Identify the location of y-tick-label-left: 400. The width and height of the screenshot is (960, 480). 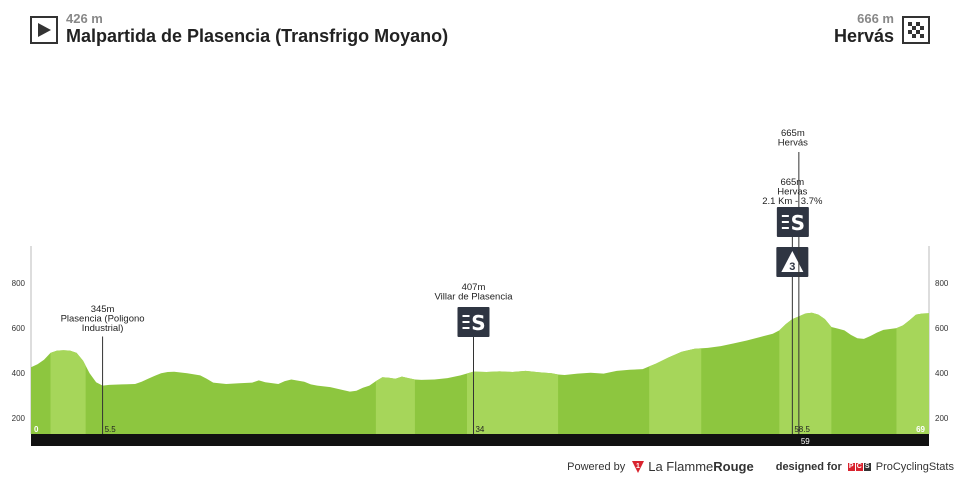
(19, 373).